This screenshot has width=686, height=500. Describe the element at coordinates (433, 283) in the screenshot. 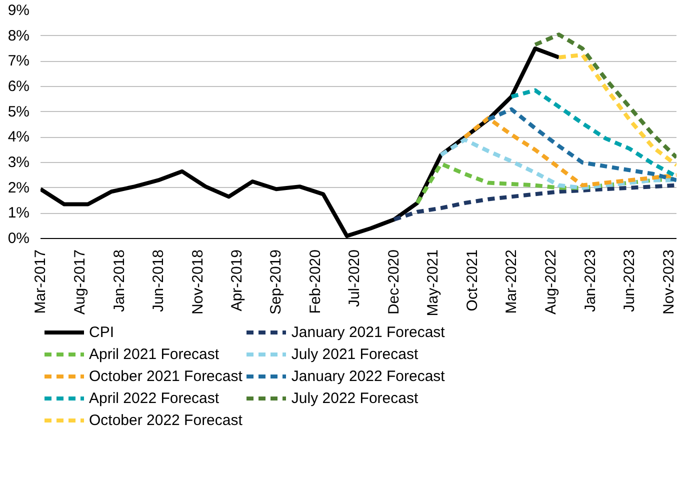

I see `x-tick-label: May-2021` at that location.